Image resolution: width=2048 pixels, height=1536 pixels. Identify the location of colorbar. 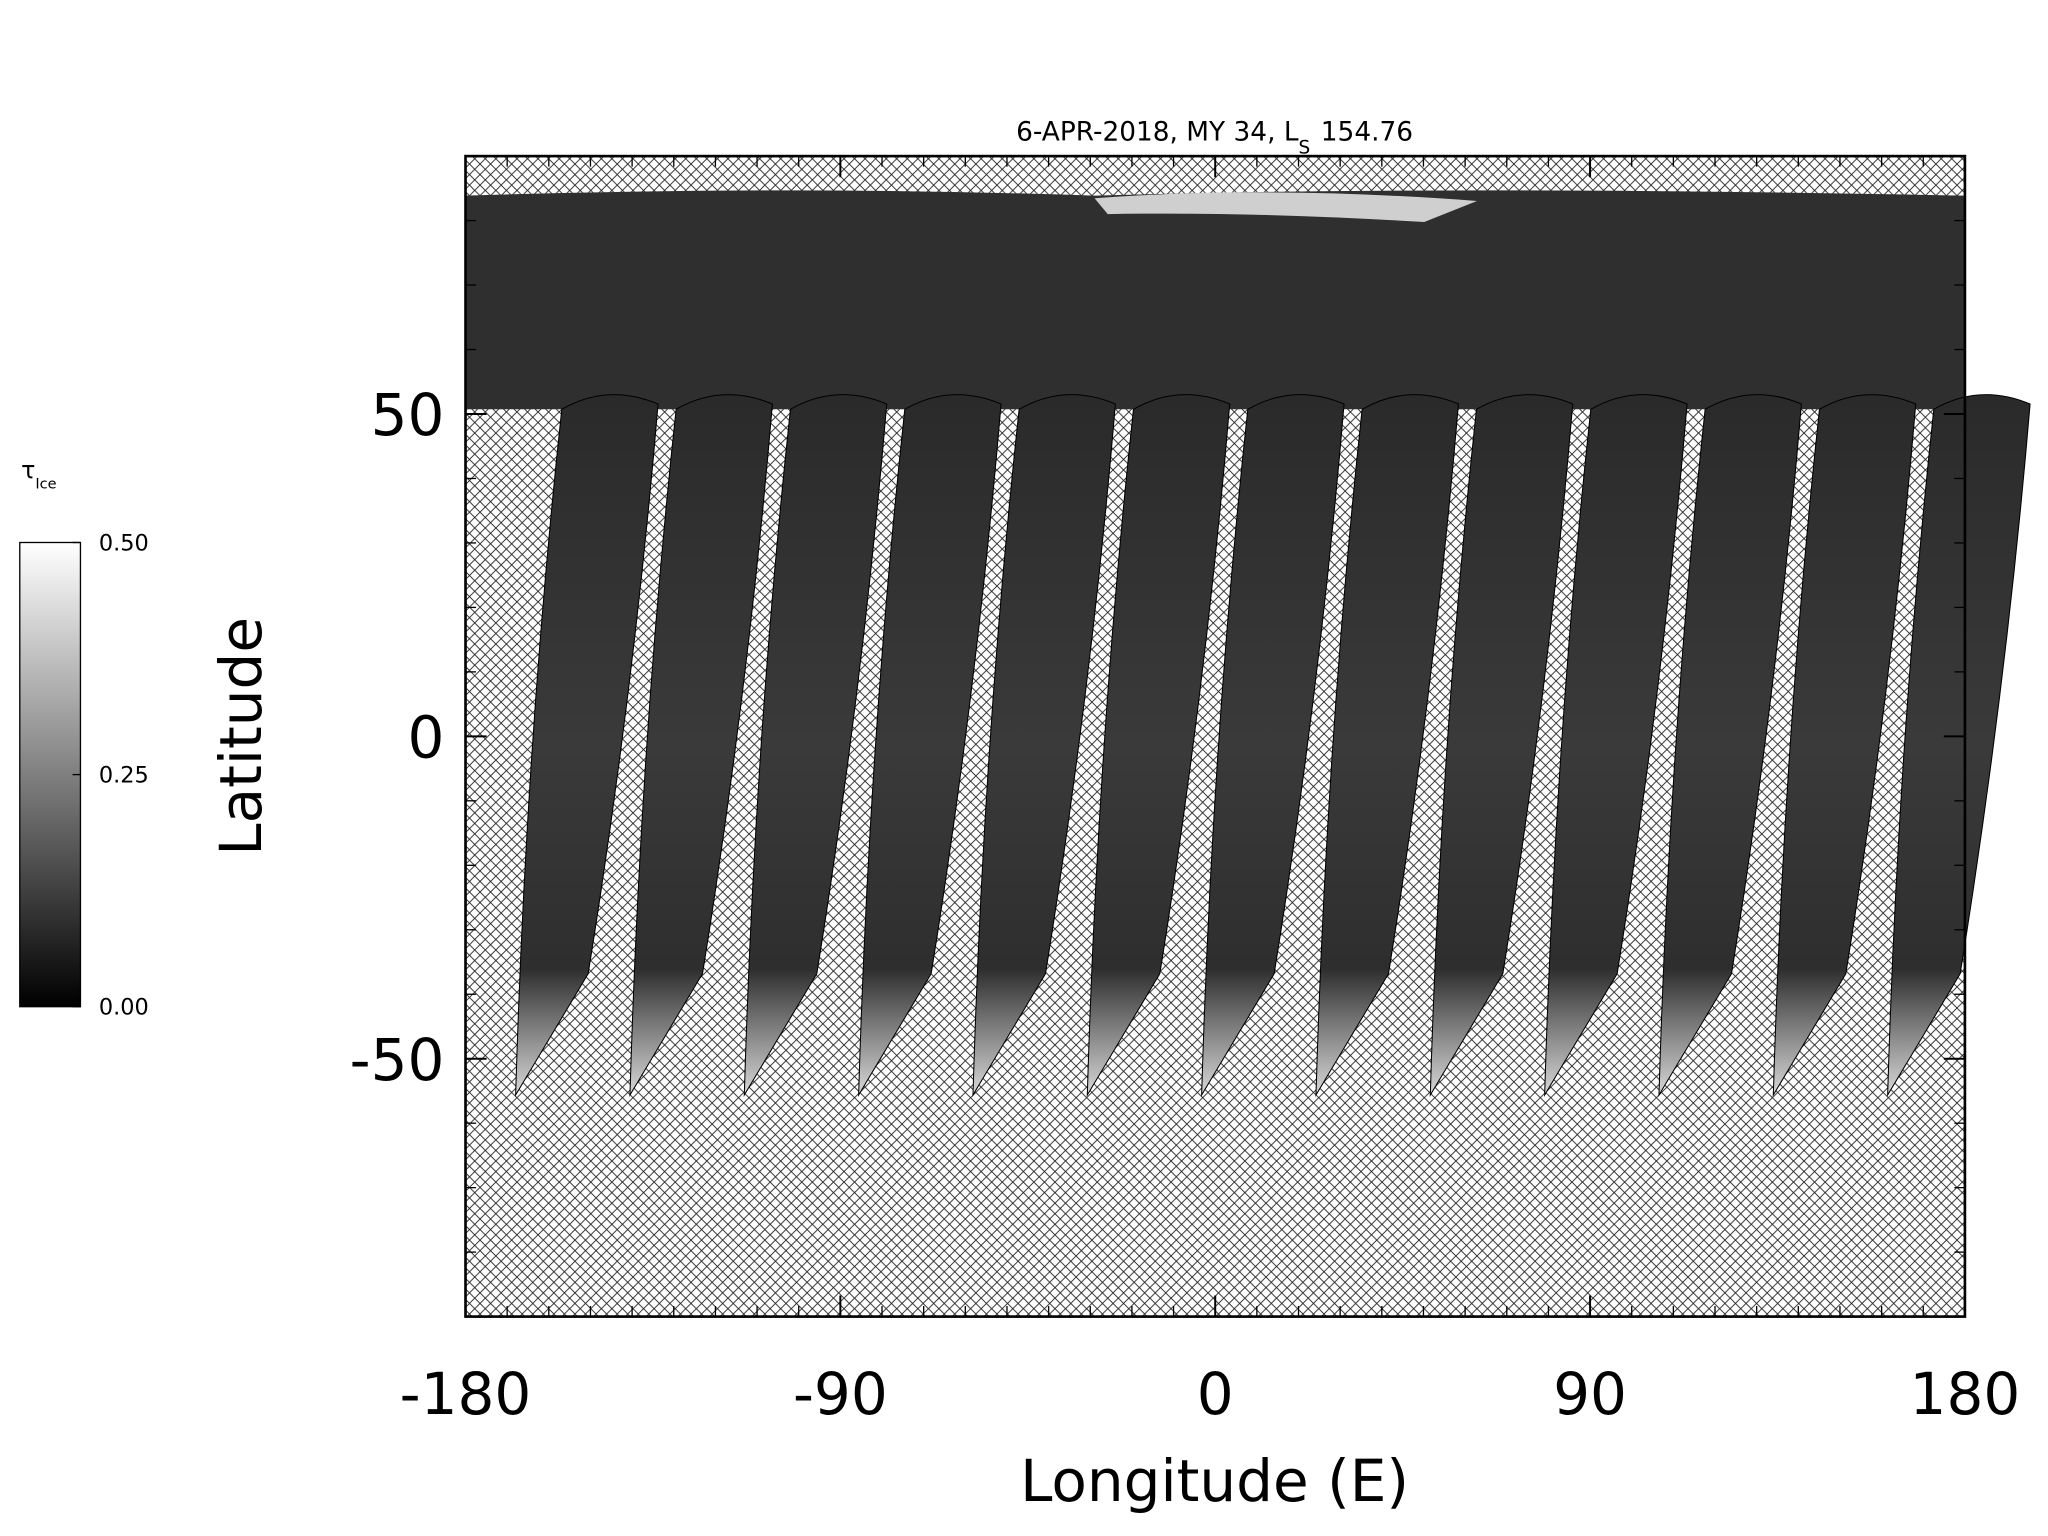
(50, 774).